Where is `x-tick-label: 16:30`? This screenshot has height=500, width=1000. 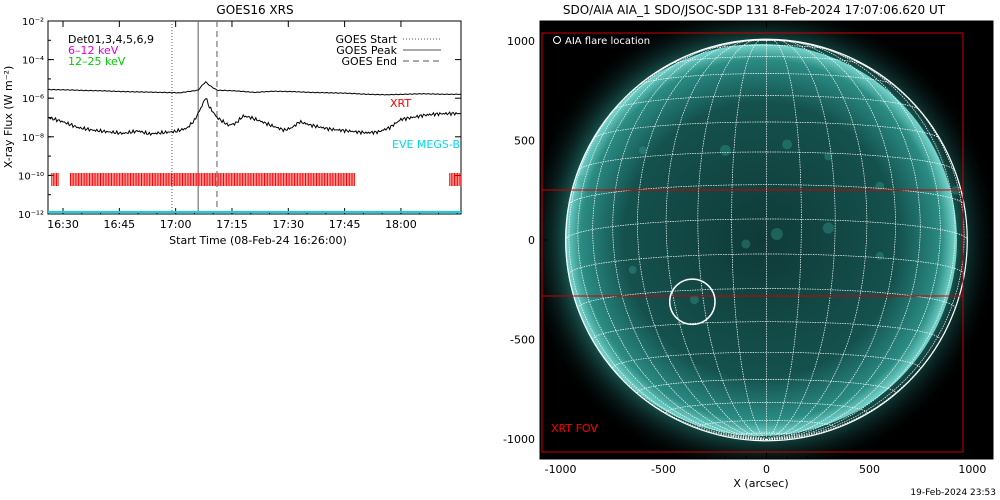
x-tick-label: 16:30 is located at coordinates (63, 224).